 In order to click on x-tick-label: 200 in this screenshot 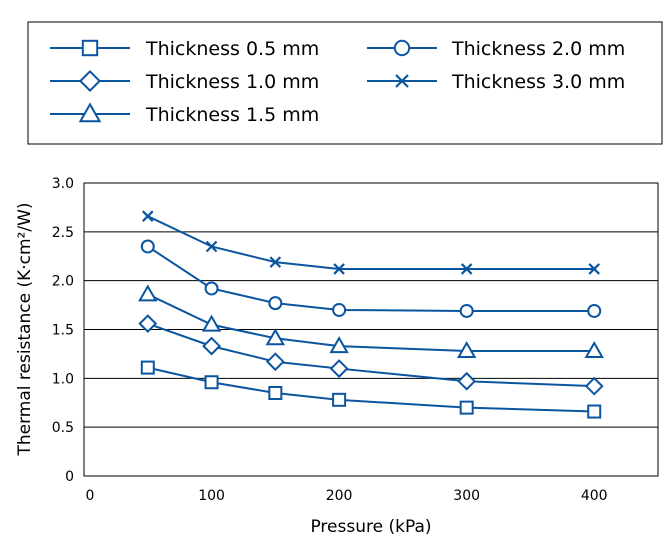, I will do `click(339, 496)`.